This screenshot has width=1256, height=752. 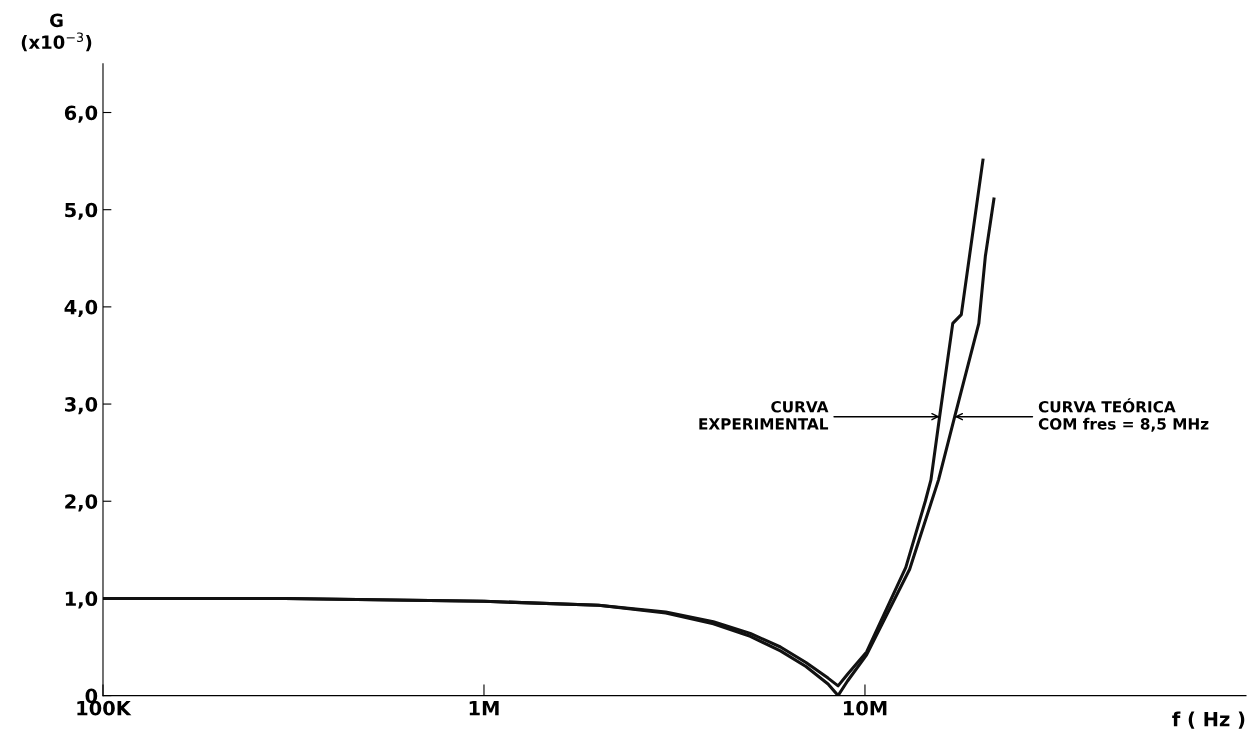 I want to click on y-tick-label: 1,0, so click(x=81, y=600).